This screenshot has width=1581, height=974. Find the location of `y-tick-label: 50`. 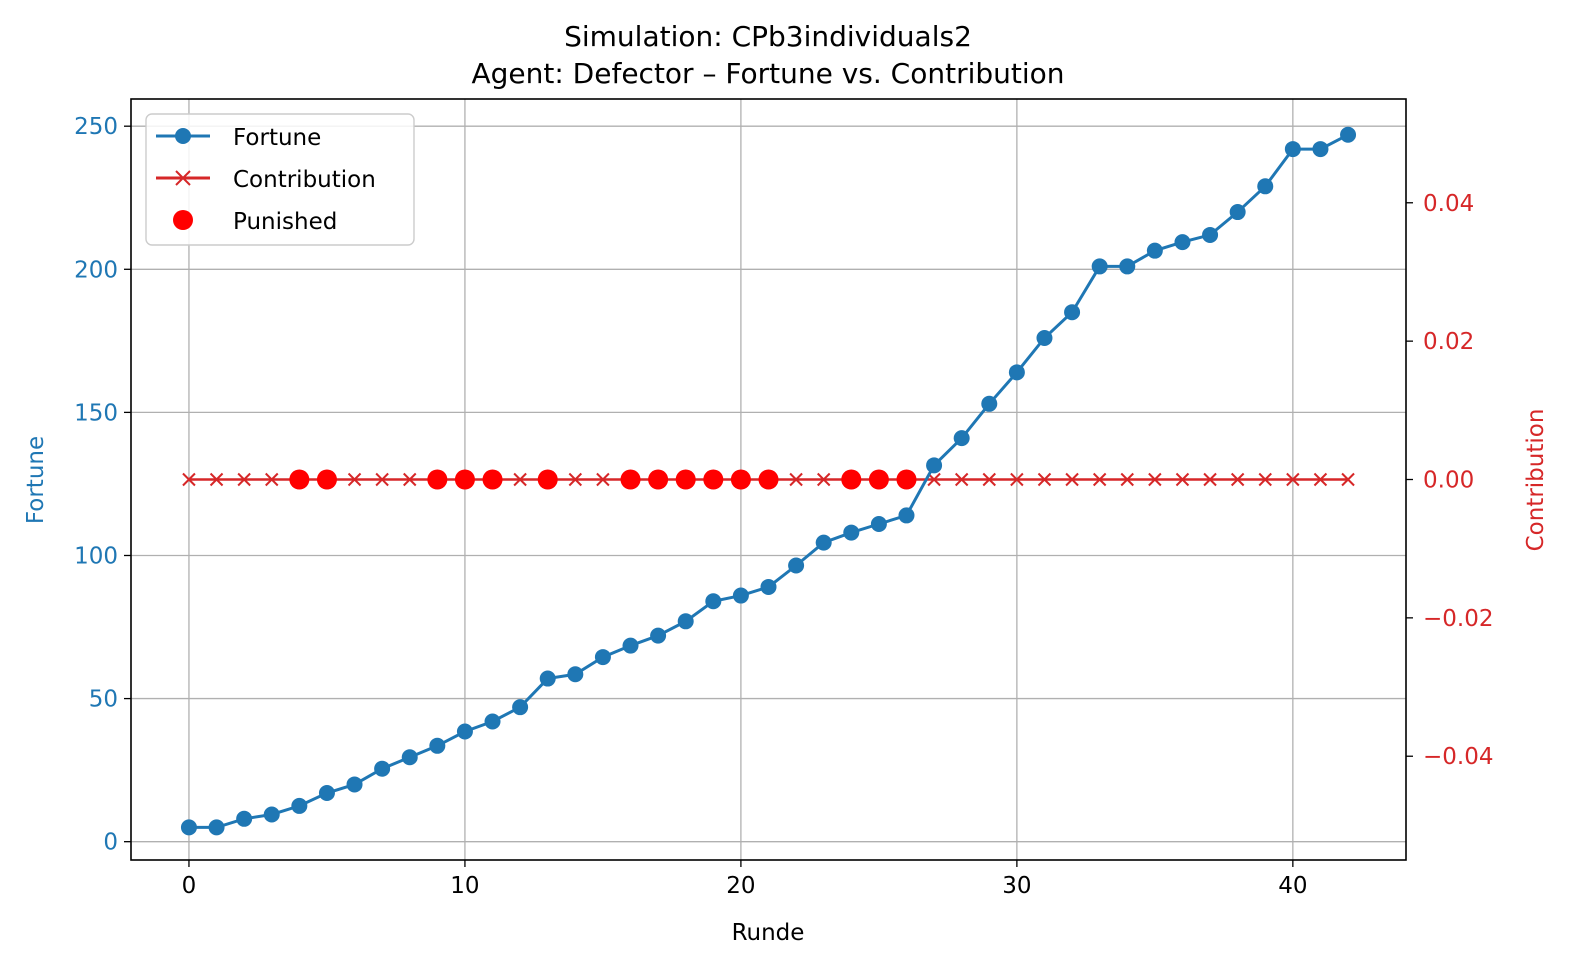

y-tick-label: 50 is located at coordinates (103, 700).